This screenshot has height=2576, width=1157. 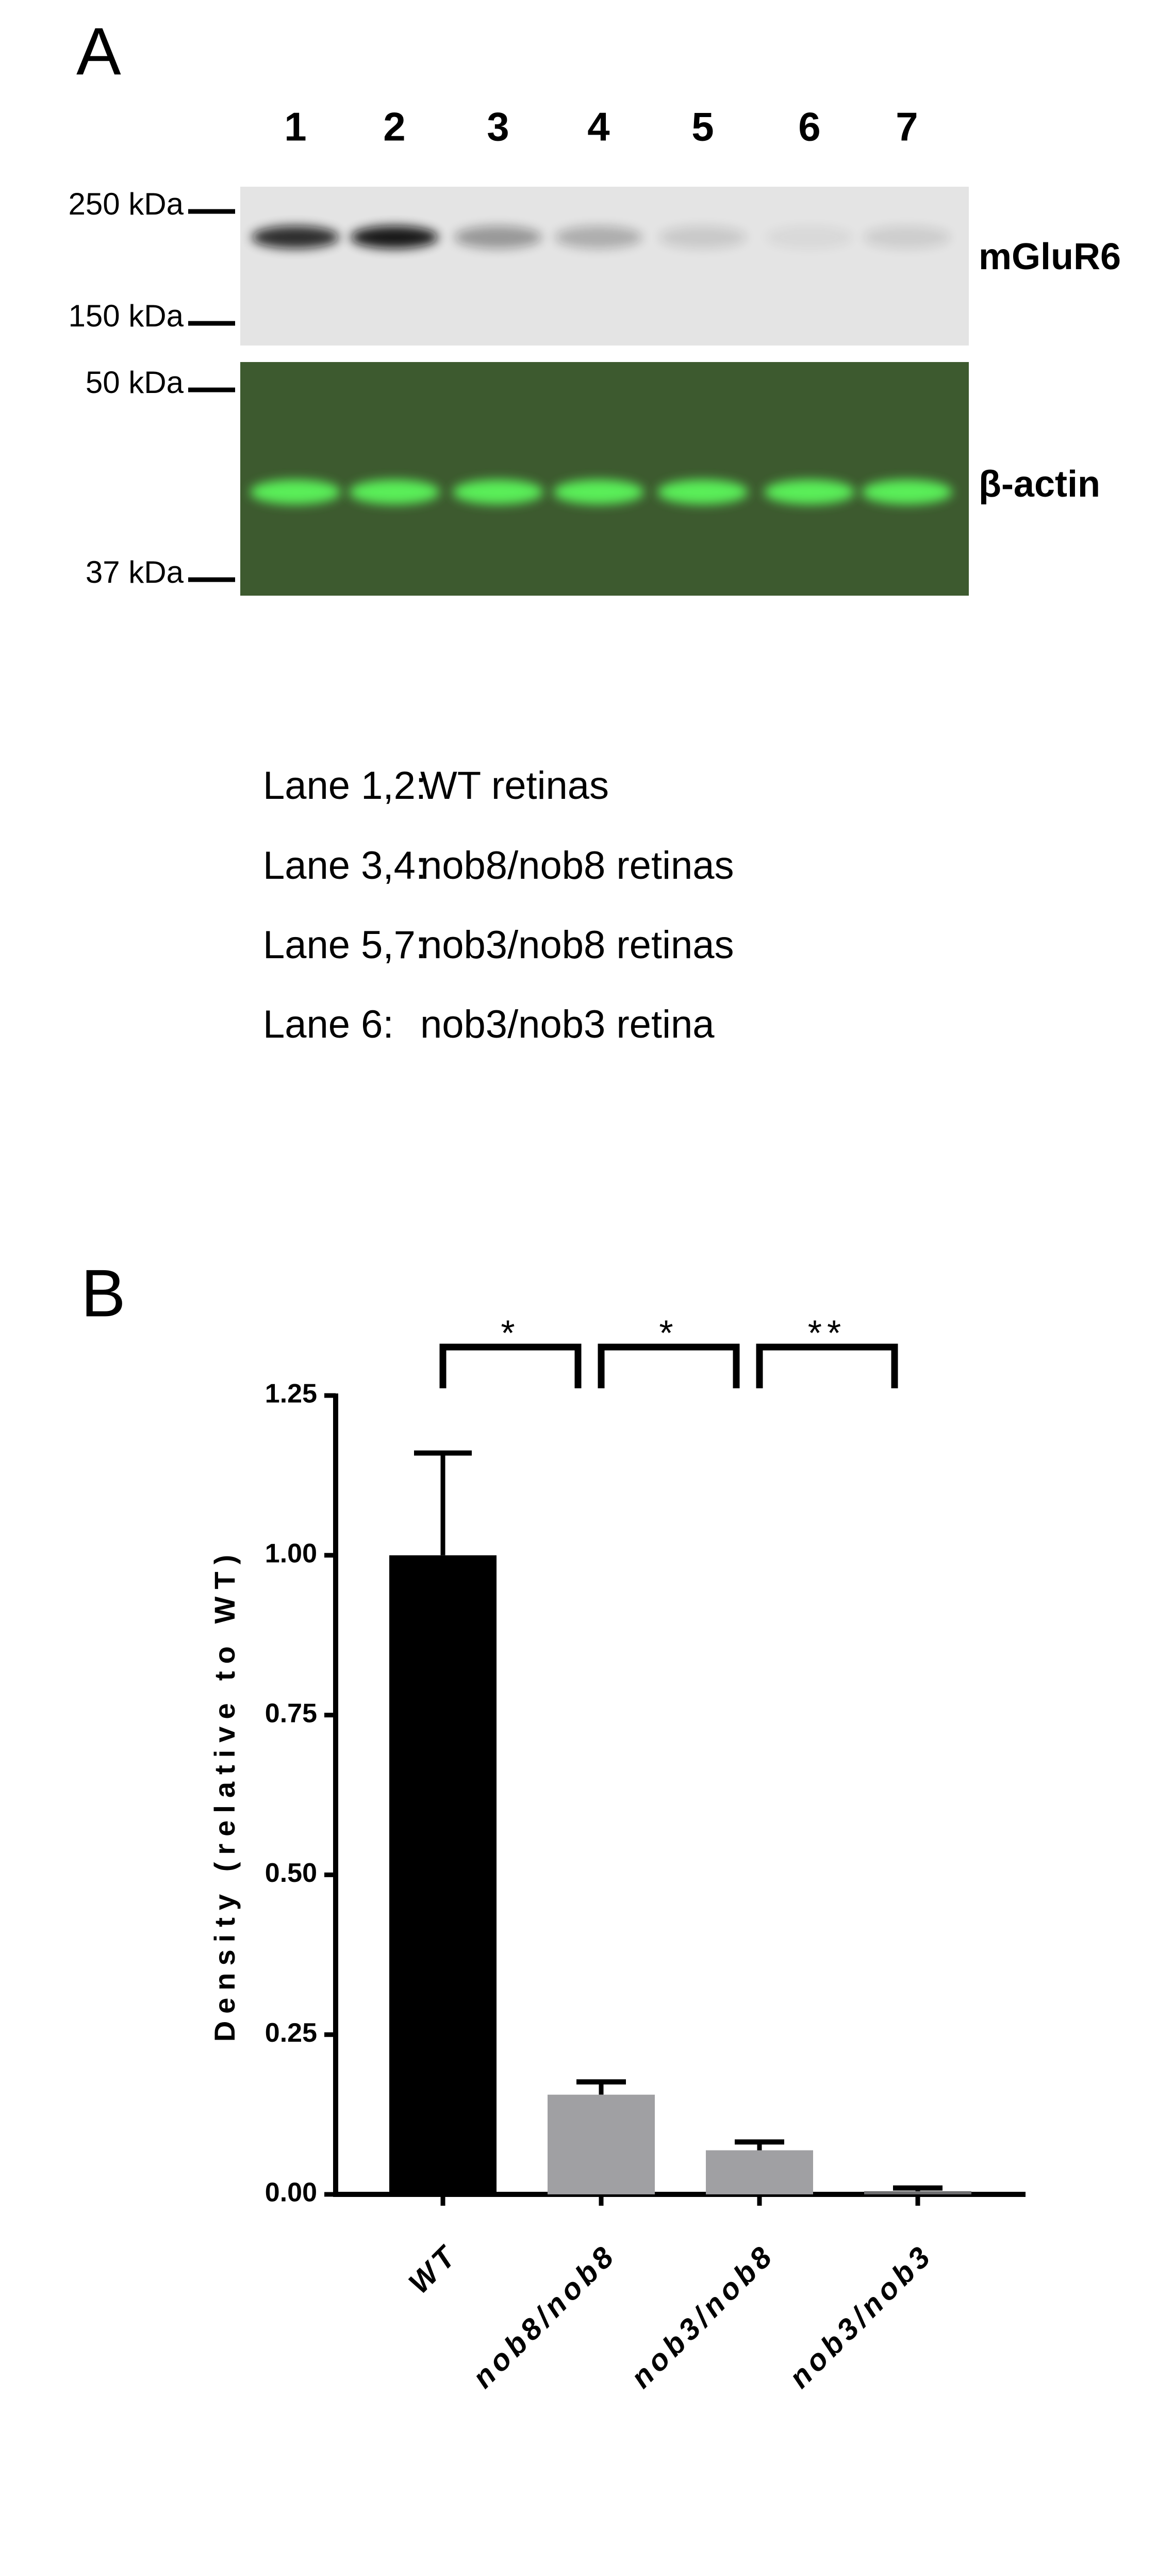 What do you see at coordinates (135, 572) in the screenshot?
I see `marker-label: 37 kDa` at bounding box center [135, 572].